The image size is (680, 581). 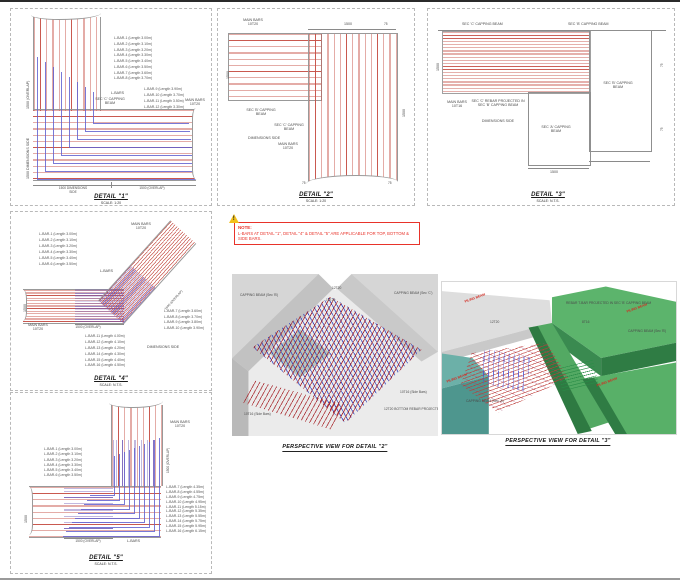 I want to click on bar-label: L-BAR-12 (Length 5.35m), so click(x=186, y=511).